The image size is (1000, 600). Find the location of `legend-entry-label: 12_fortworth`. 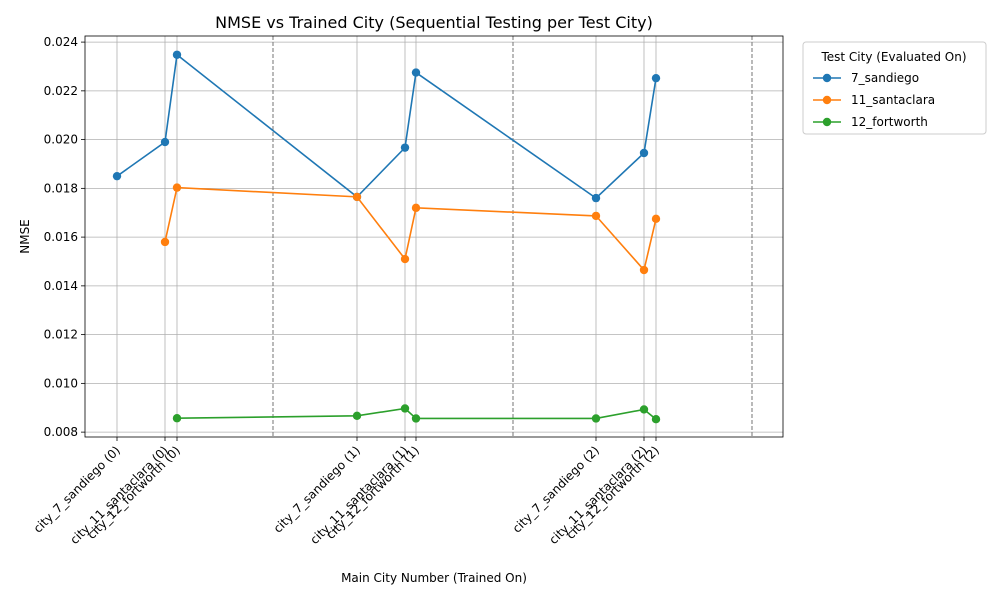

legend-entry-label: 12_fortworth is located at coordinates (889, 122).